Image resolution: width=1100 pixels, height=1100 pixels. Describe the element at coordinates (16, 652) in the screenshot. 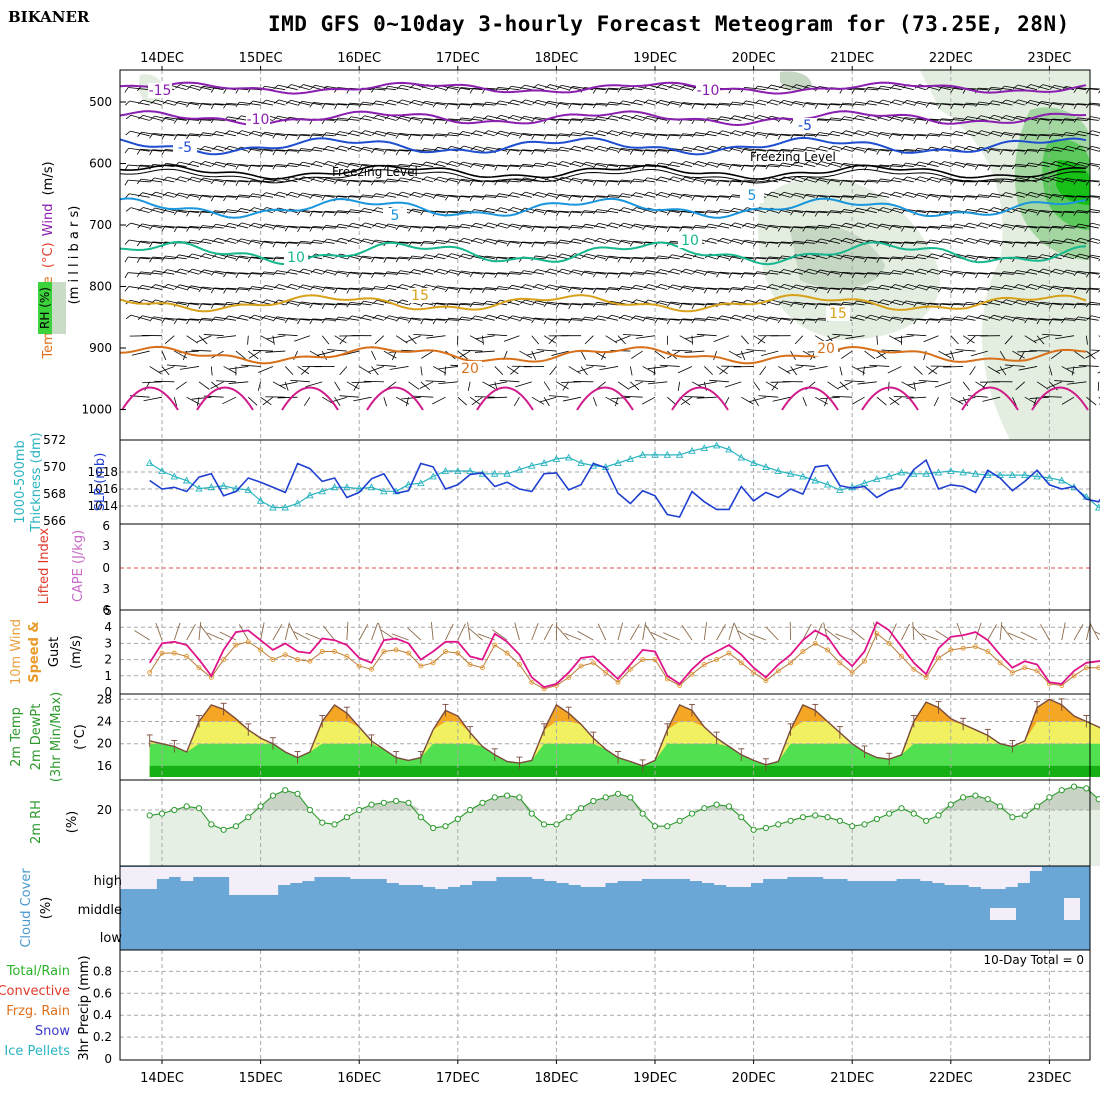

I see `ylabel-10m-wind: 10m Wind` at that location.